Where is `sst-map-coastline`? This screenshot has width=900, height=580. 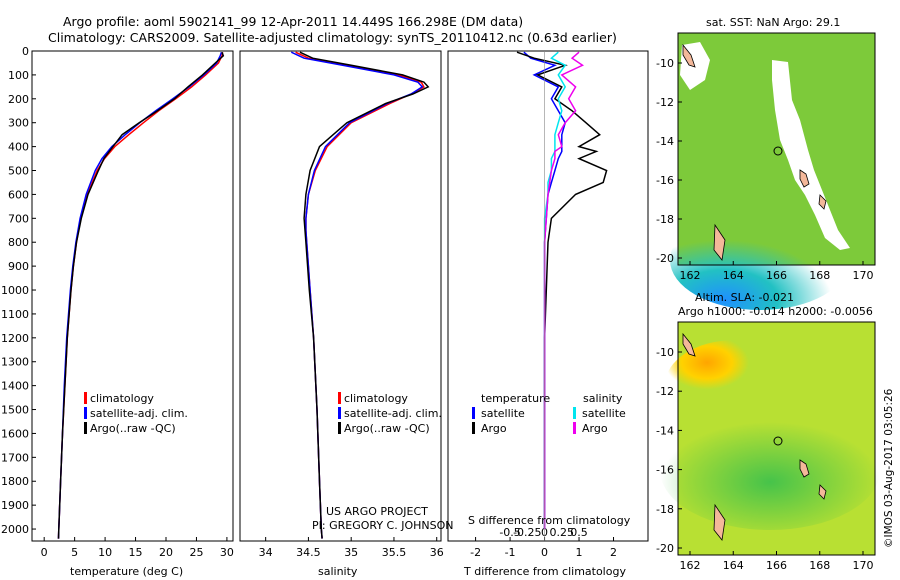 sst-map-coastline is located at coordinates (754, 152).